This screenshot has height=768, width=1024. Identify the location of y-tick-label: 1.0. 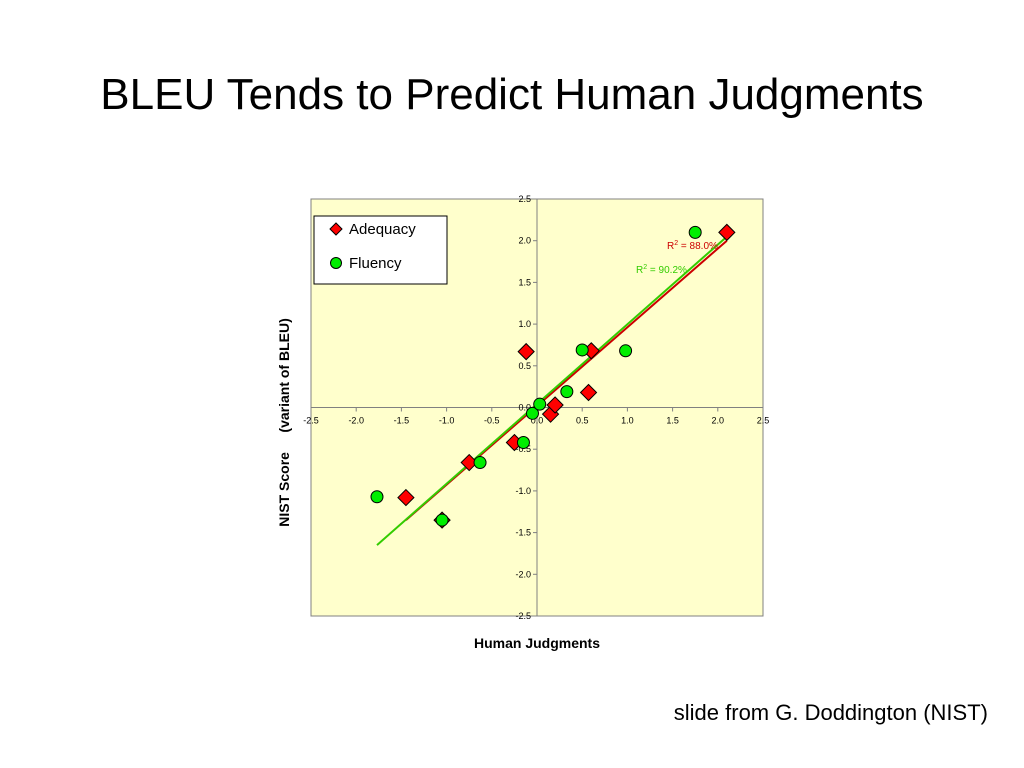
(524, 324).